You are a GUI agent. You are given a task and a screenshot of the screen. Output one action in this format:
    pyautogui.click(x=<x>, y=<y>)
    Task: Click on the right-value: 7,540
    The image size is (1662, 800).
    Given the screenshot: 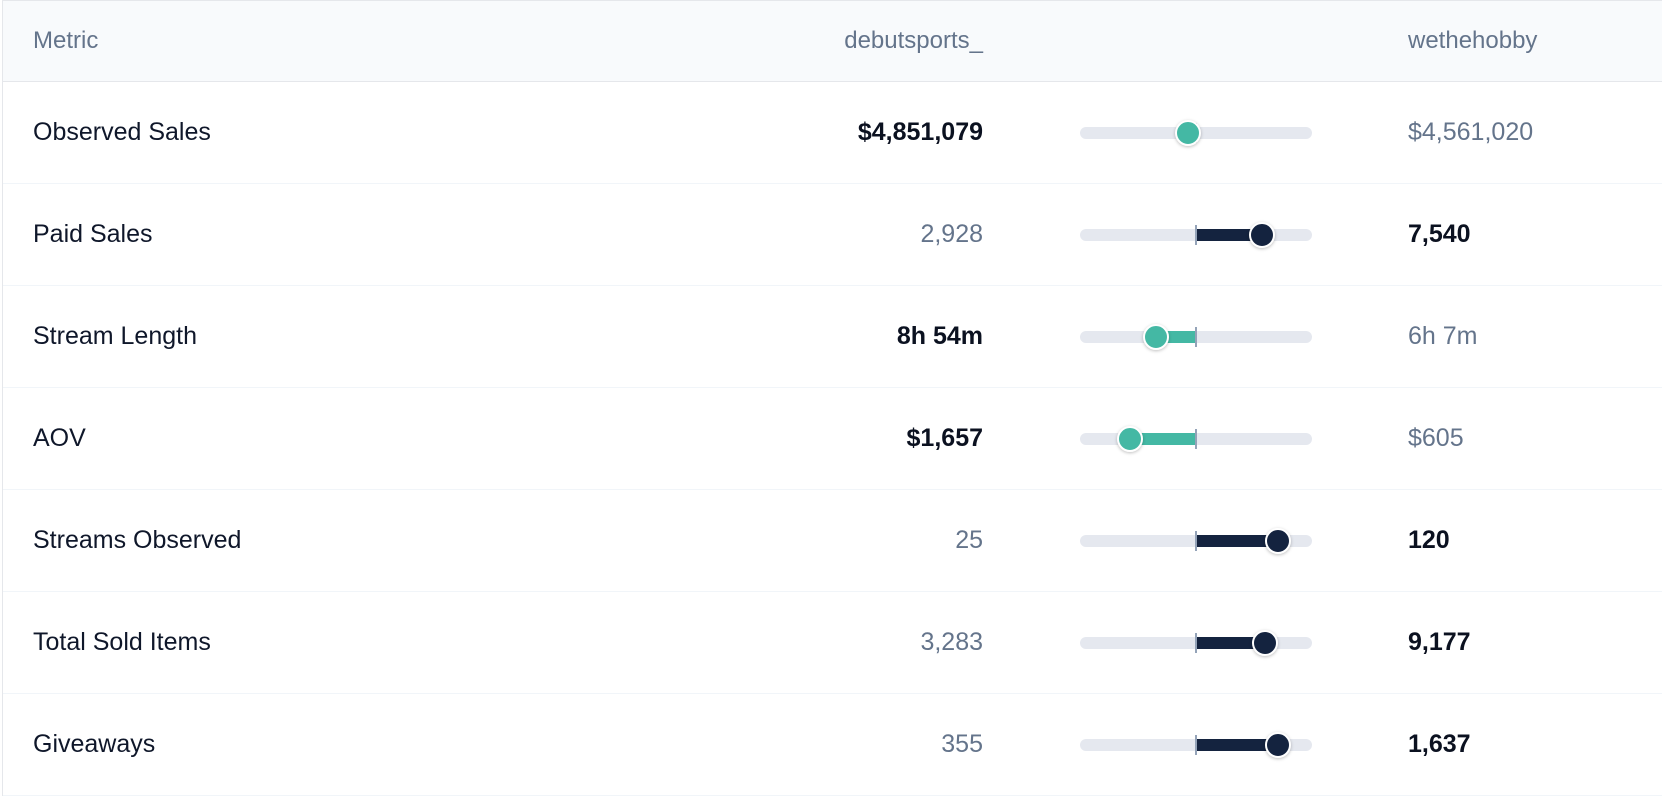 What is the action you would take?
    pyautogui.click(x=1439, y=234)
    